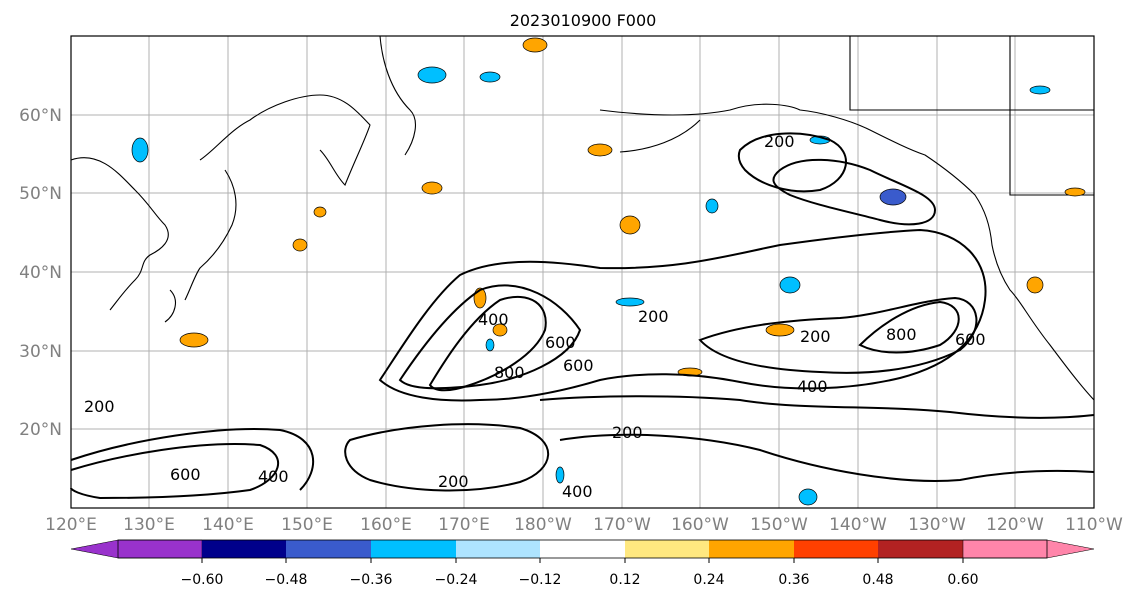 Image resolution: width=1139 pixels, height=601 pixels. What do you see at coordinates (386, 525) in the screenshot?
I see `lon-label: 160°E` at bounding box center [386, 525].